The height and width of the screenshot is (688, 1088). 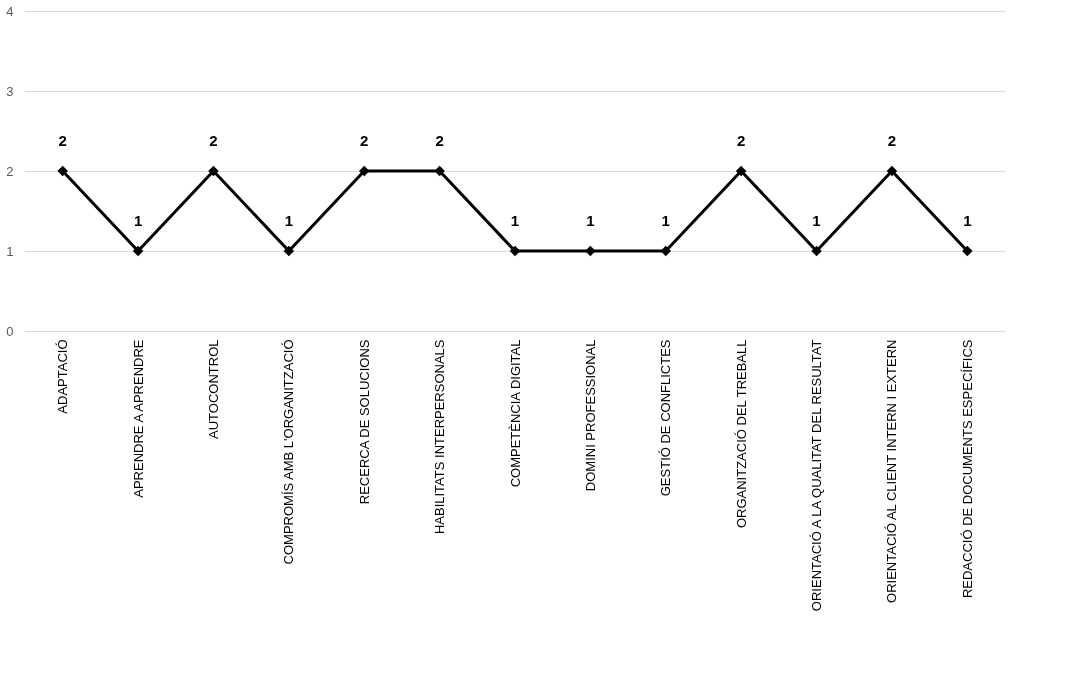 What do you see at coordinates (10, 331) in the screenshot?
I see `y-tick-label: 0` at bounding box center [10, 331].